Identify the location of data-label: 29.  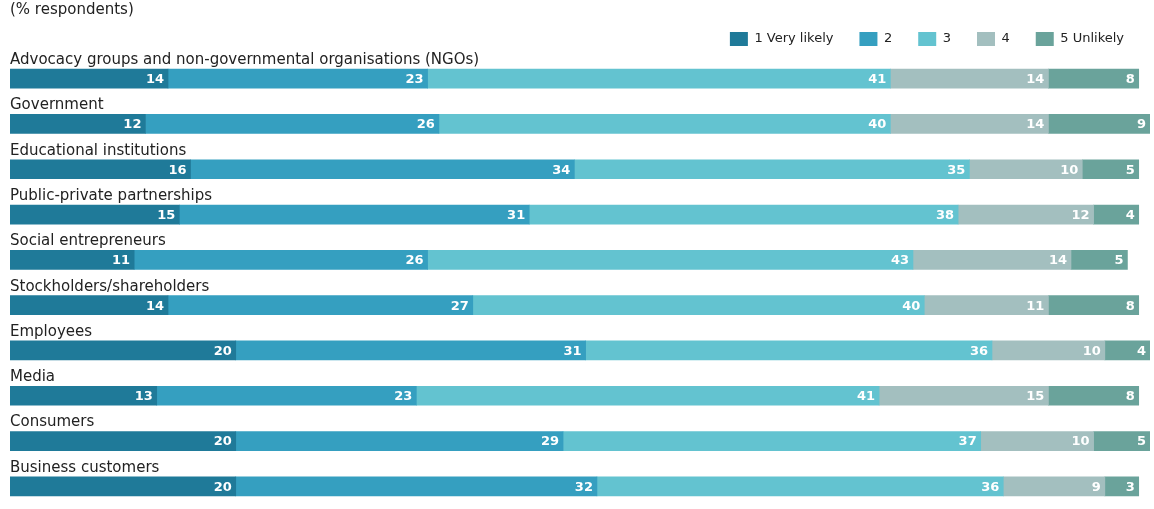
(550, 441).